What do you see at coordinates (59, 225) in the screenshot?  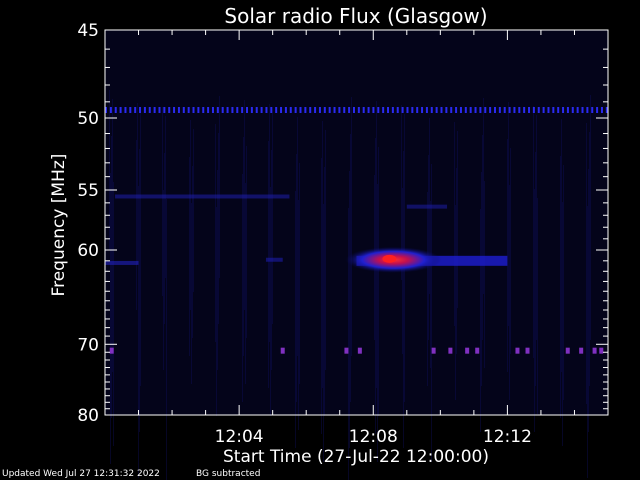 I see `y-axis-label: Frequency [MHz]` at bounding box center [59, 225].